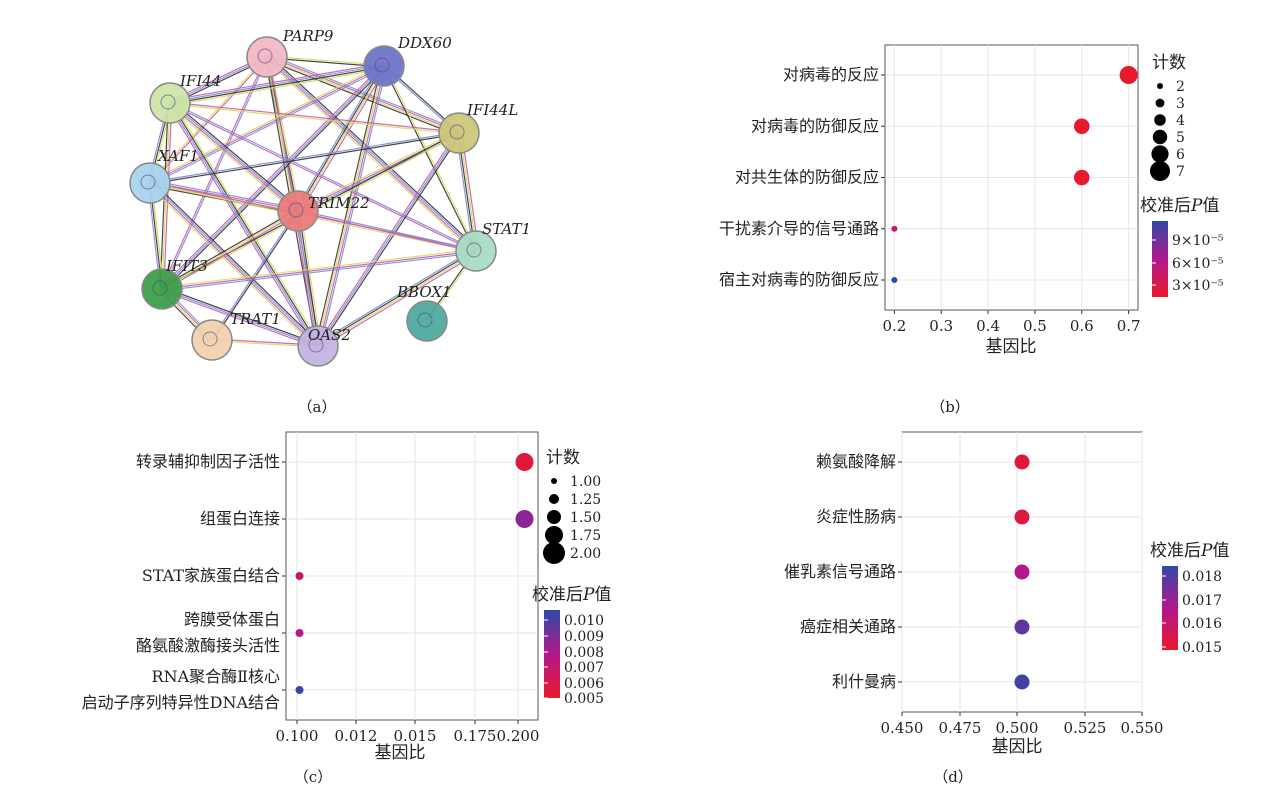  Describe the element at coordinates (1189, 598) in the screenshot. I see `panel-d-color-legend: 校准后P值 0.018 0.017 0.016 0.015` at that location.